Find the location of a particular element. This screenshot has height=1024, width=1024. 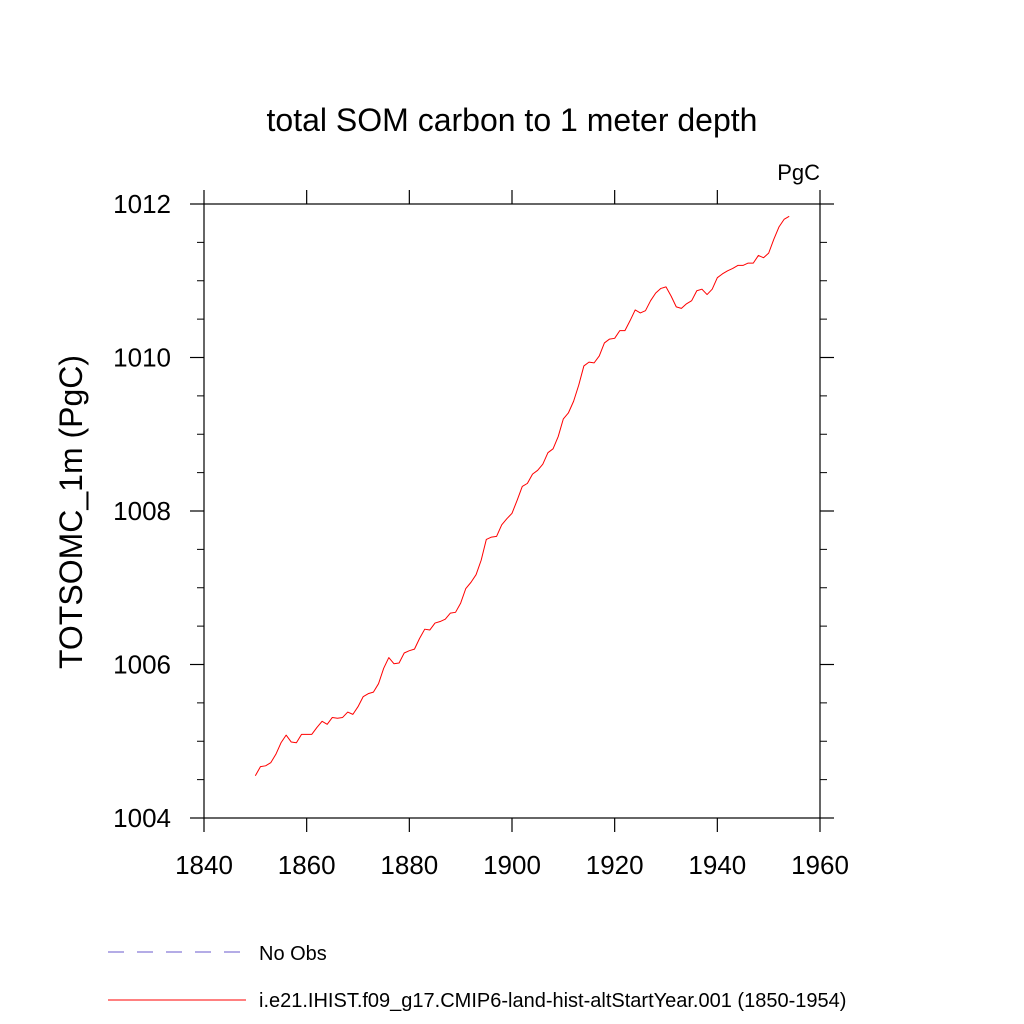

y-tick-label: 1004 is located at coordinates (142, 818).